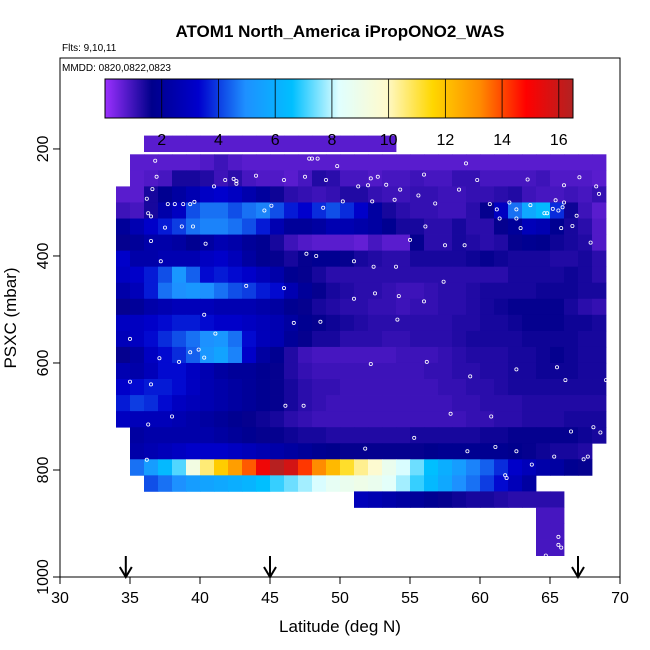 This screenshot has width=650, height=650. Describe the element at coordinates (331, 140) in the screenshot. I see `colorbar-tick-label: 8` at that location.